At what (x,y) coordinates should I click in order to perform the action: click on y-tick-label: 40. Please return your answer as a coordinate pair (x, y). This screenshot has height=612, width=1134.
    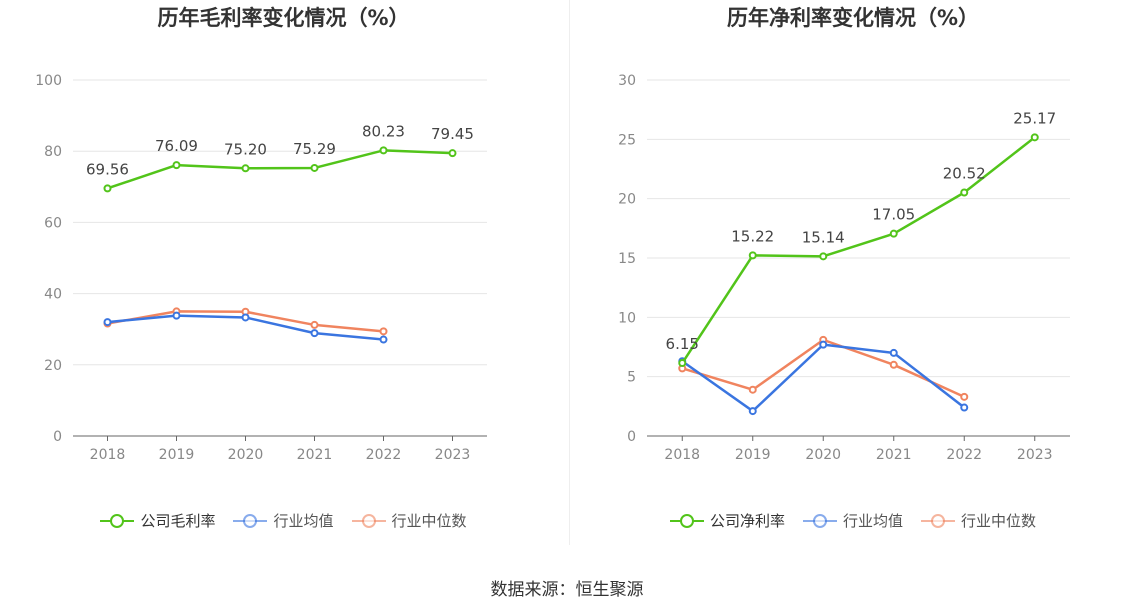
    Looking at the image, I should click on (53, 295).